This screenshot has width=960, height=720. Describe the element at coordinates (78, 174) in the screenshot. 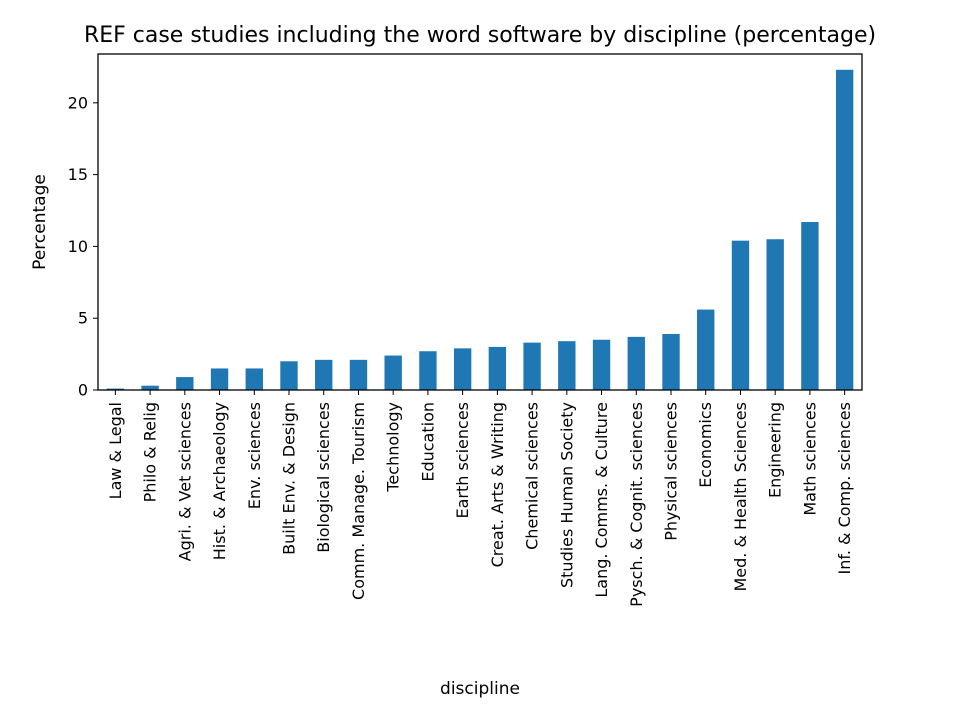

I see `y-tick-label: 15` at that location.